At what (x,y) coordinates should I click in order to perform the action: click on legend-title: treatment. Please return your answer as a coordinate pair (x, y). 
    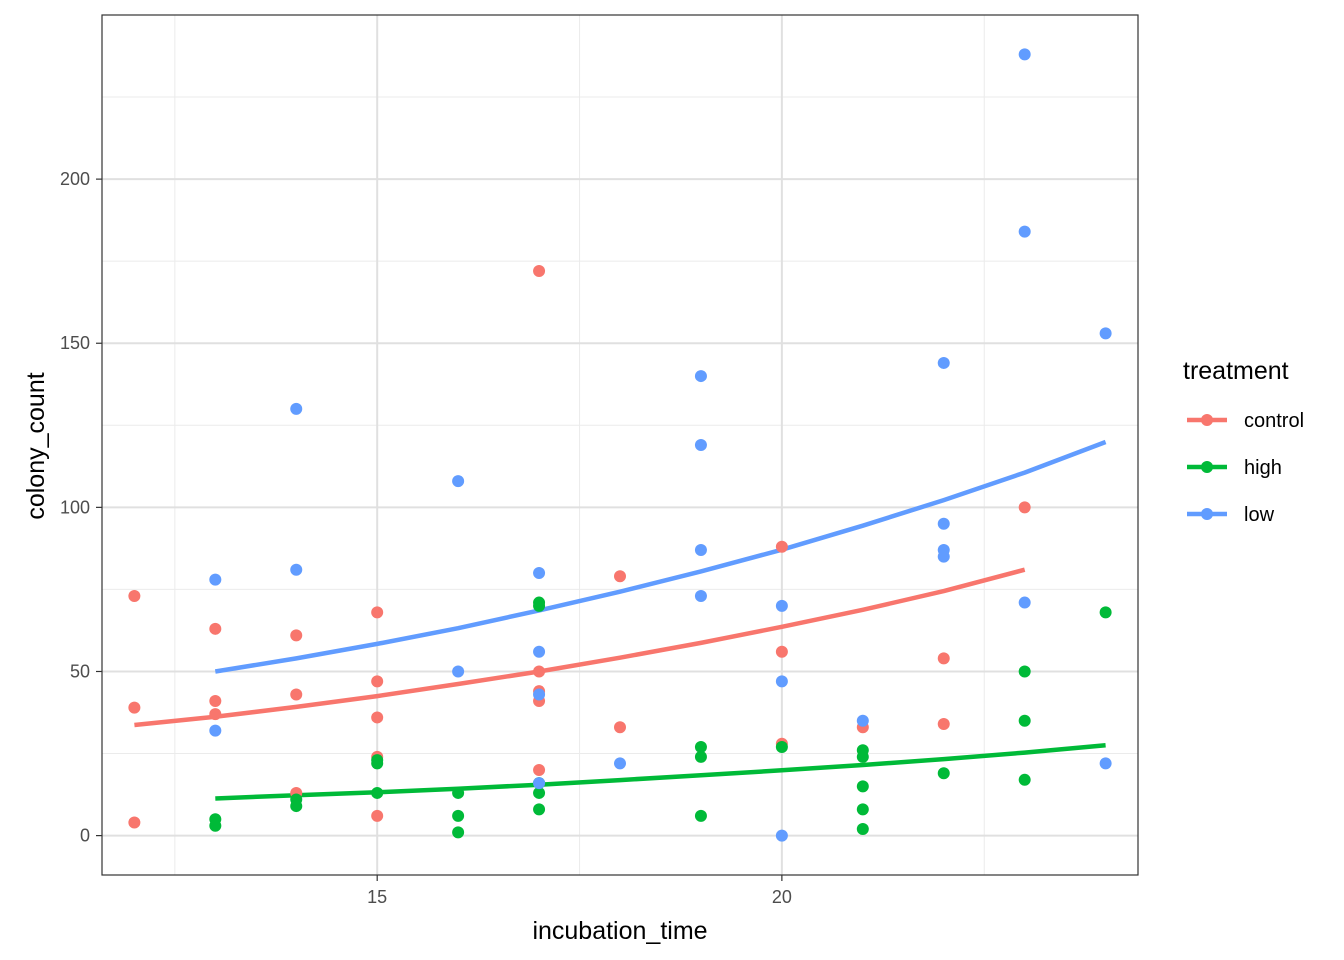
    Looking at the image, I should click on (1236, 371).